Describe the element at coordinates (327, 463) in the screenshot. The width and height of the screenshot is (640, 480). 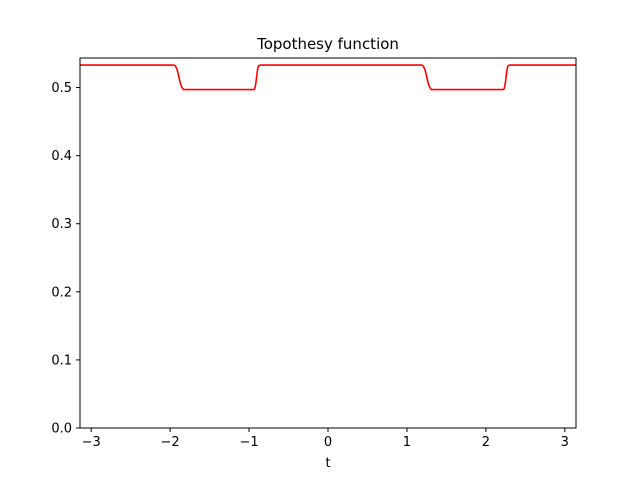
I see `x-axis-label: t` at that location.